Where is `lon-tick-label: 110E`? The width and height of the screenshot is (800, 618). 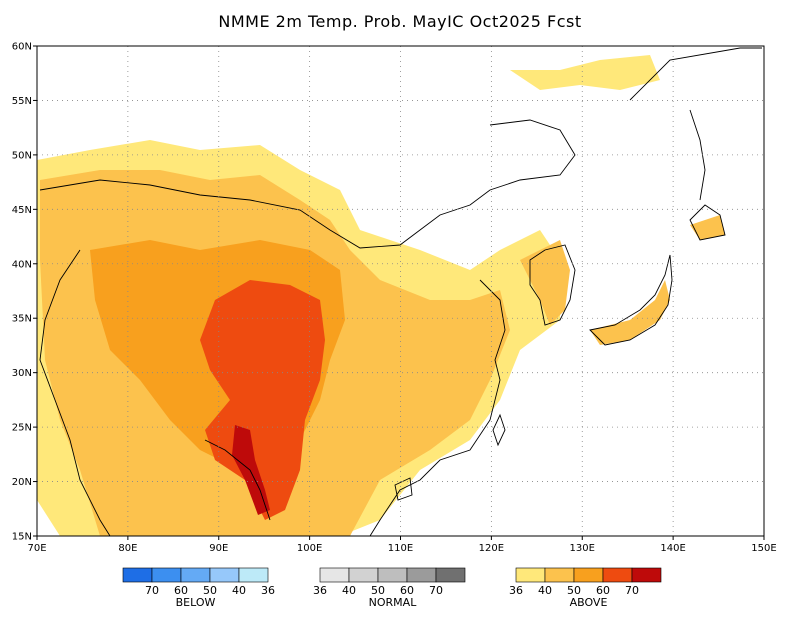
lon-tick-label: 110E is located at coordinates (400, 548).